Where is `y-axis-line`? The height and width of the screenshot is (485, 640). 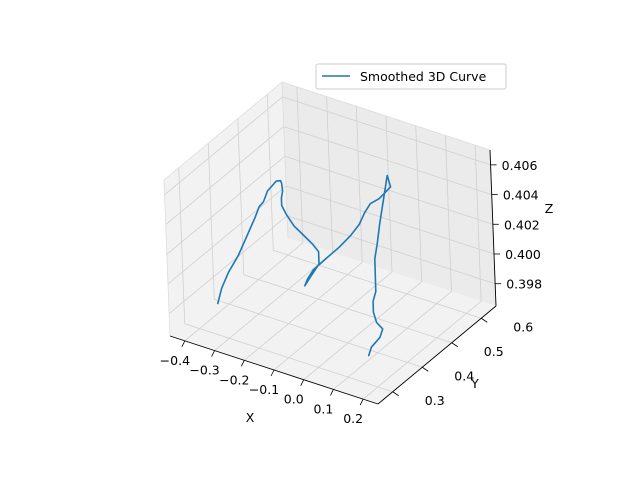
y-axis-line is located at coordinates (437, 355).